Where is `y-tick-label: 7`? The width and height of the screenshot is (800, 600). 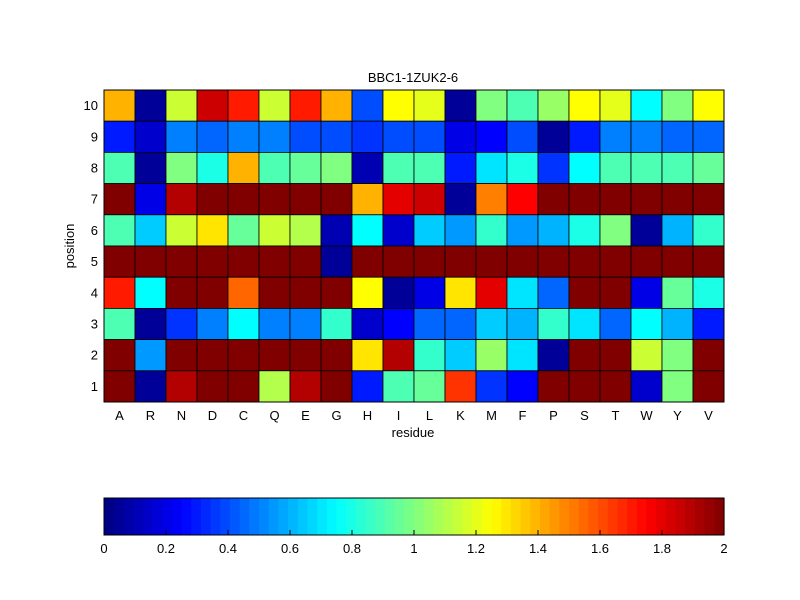
y-tick-label: 7 is located at coordinates (94, 199).